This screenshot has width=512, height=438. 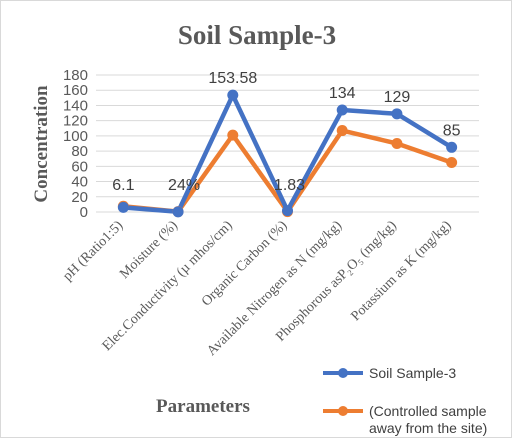 What do you see at coordinates (79, 166) in the screenshot?
I see `y-tick-label: 60` at bounding box center [79, 166].